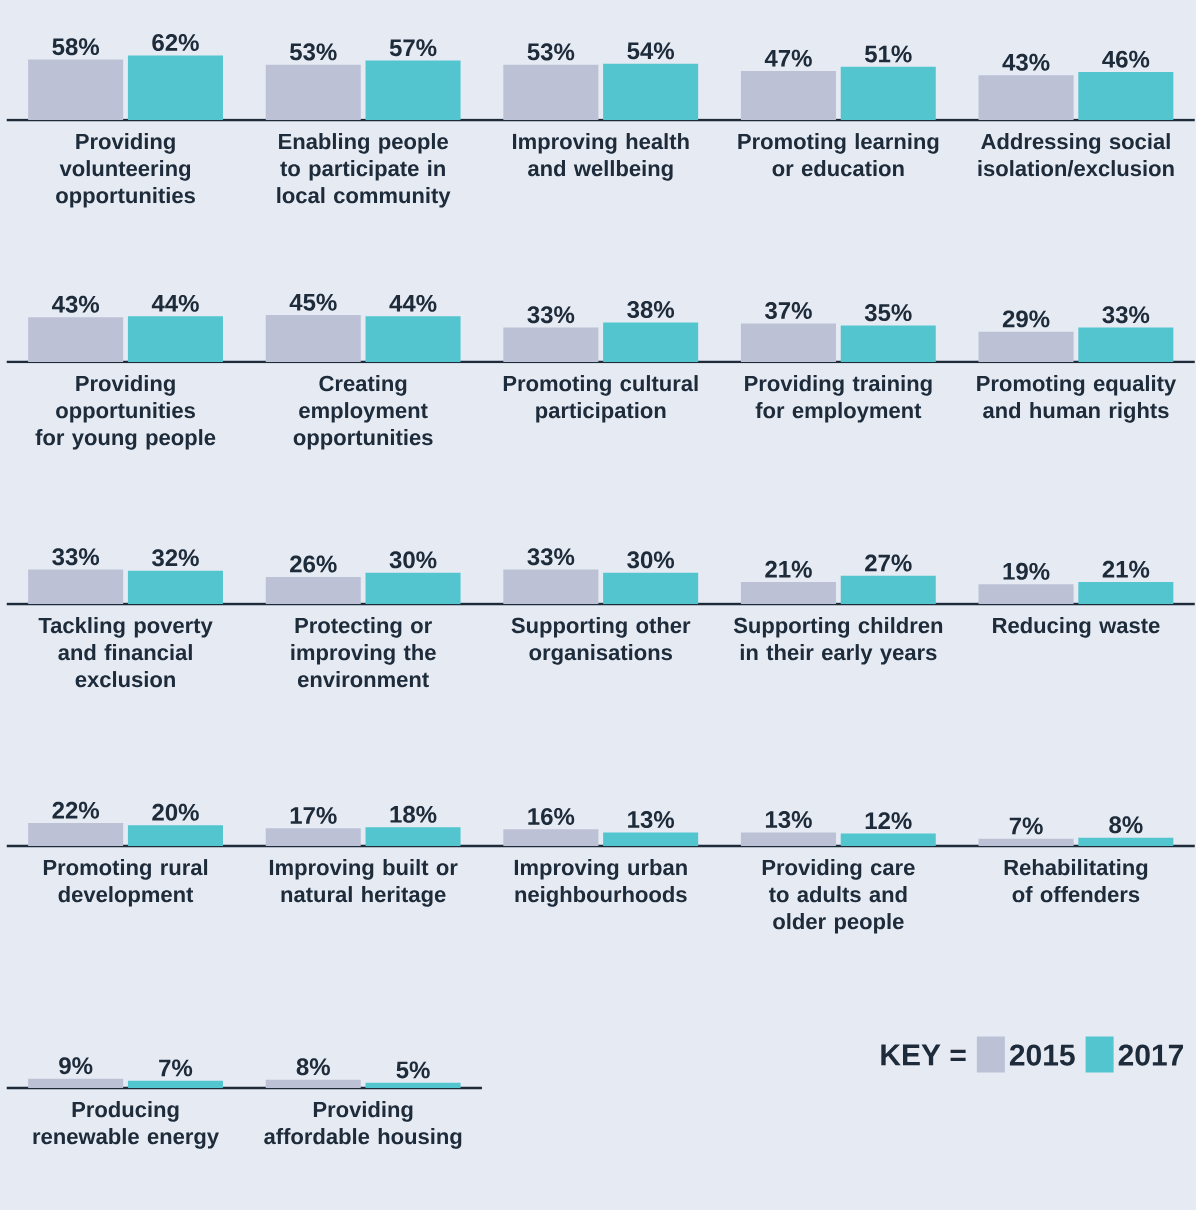  What do you see at coordinates (1026, 319) in the screenshot?
I see `data-label: 29%` at bounding box center [1026, 319].